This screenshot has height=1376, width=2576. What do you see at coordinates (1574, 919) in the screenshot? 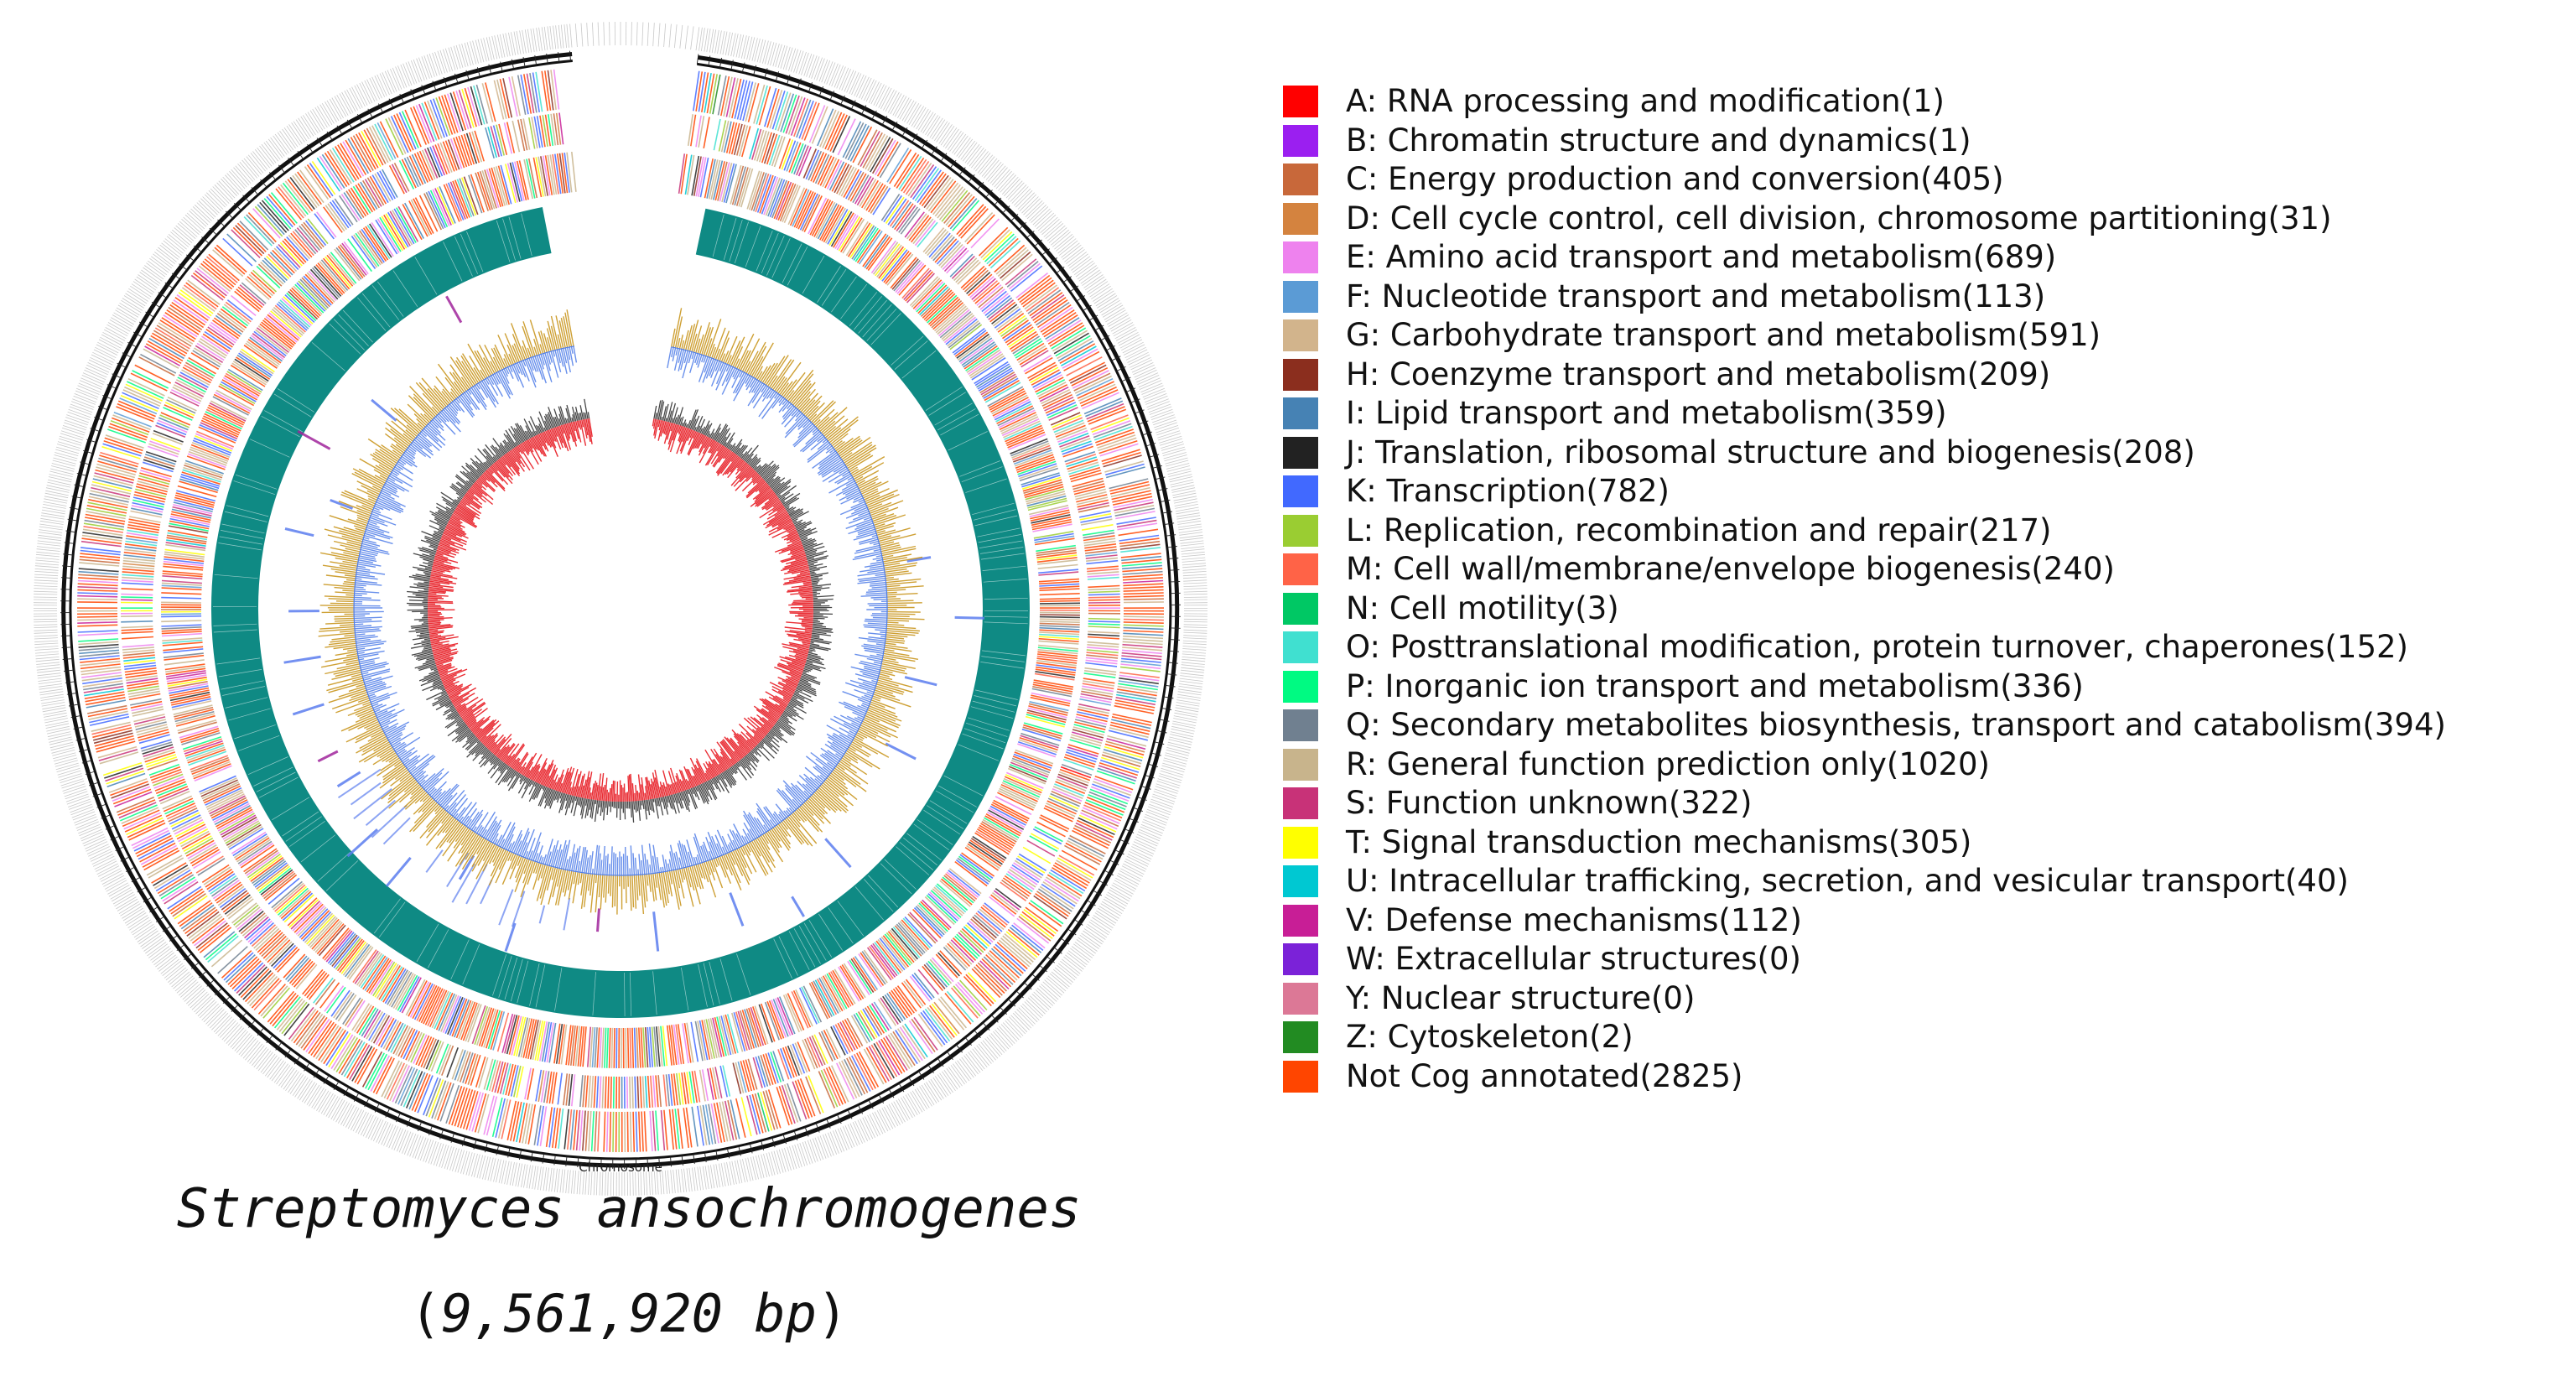
I see `legend-label: V: Defense mechanisms(112)` at bounding box center [1574, 919].